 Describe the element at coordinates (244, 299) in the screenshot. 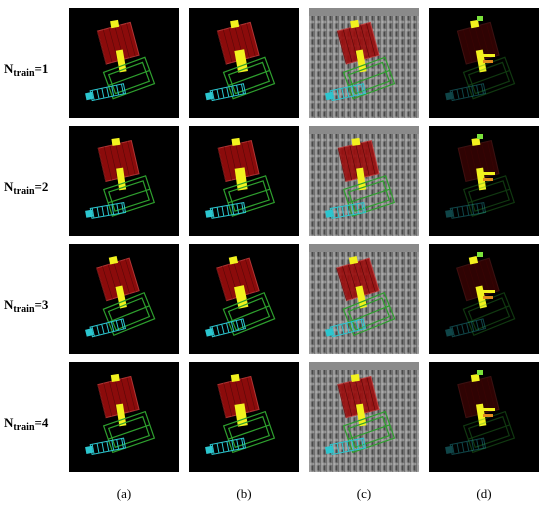

I see `image-panel-r3-c2` at that location.